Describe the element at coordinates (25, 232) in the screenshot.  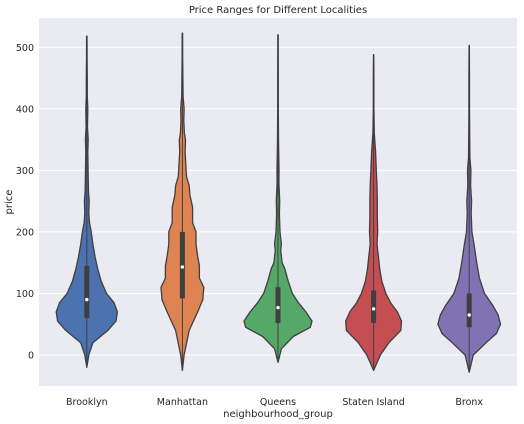
I see `y-tick-label: 200` at that location.